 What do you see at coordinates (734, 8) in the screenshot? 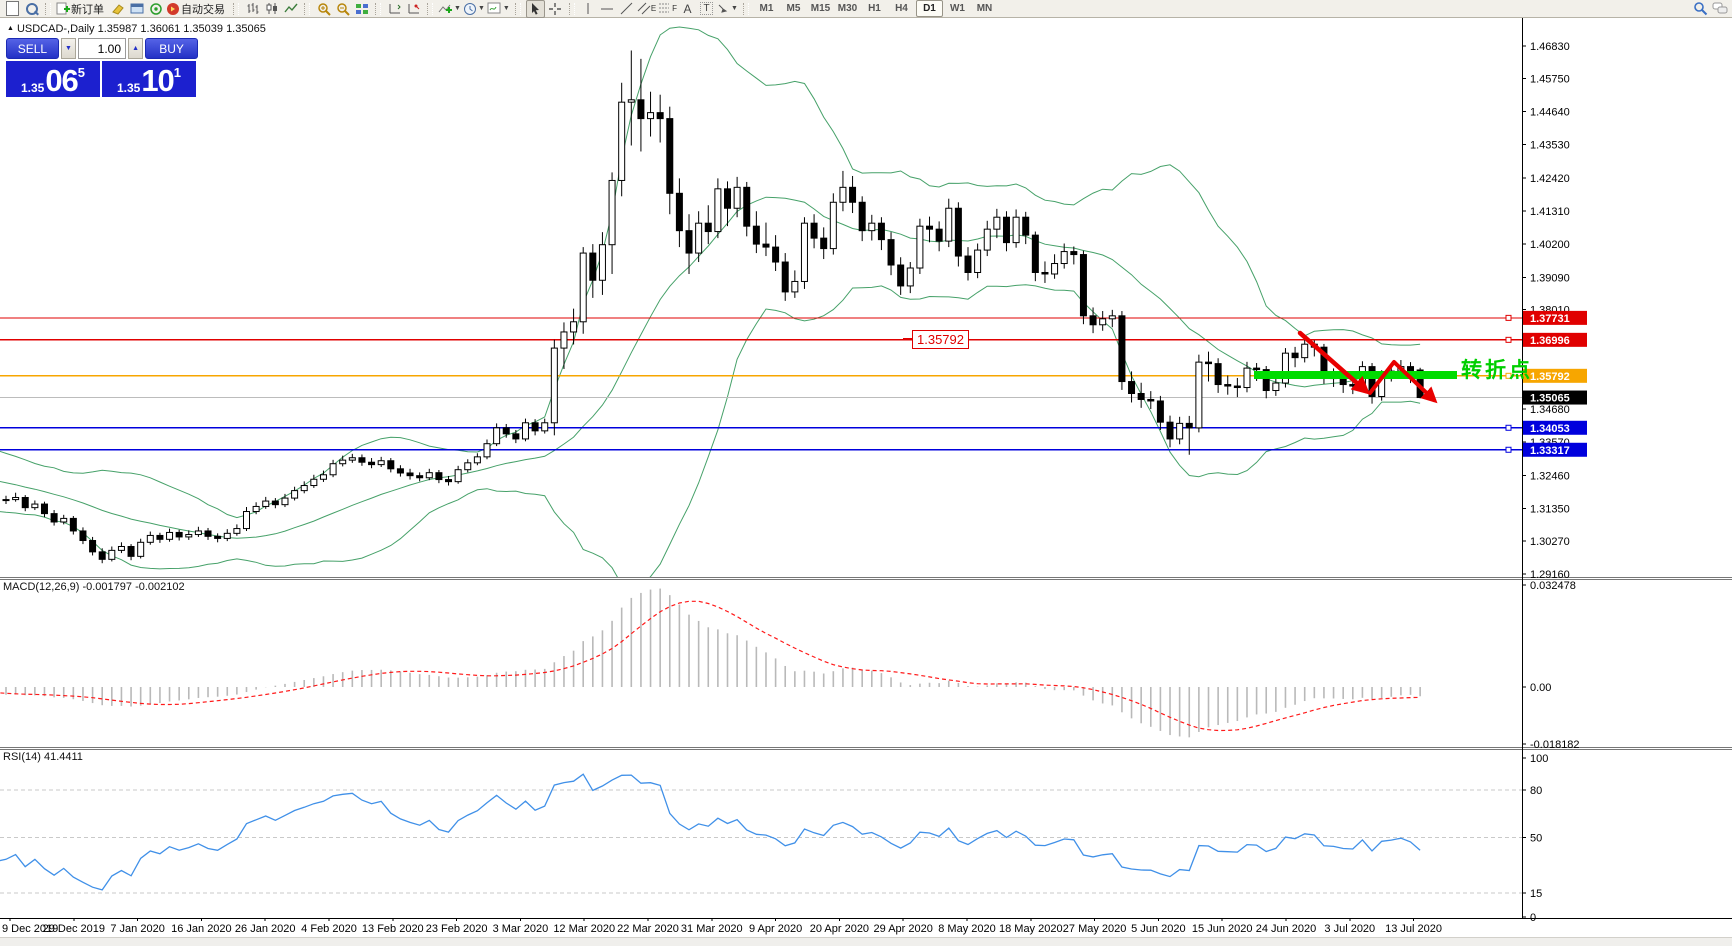
I see `arrows-dropdown-icon: ▼` at bounding box center [734, 8].